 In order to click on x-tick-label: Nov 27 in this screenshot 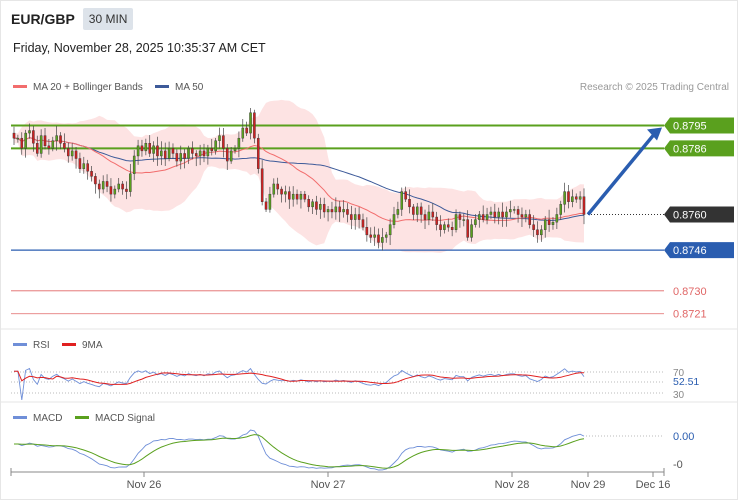, I will do `click(328, 485)`.